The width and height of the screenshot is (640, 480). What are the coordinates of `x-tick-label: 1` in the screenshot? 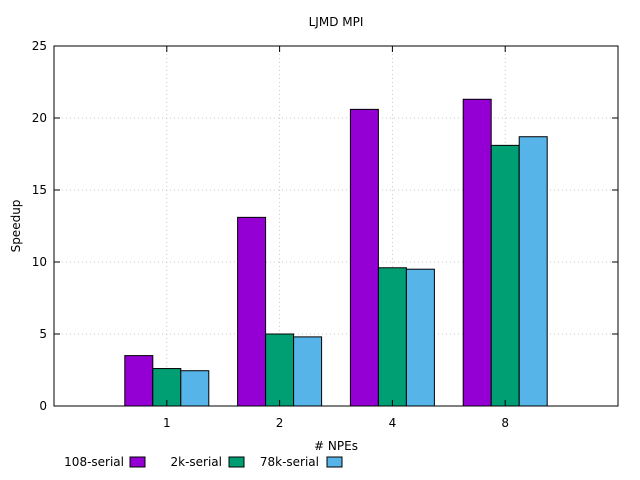 It's located at (167, 423).